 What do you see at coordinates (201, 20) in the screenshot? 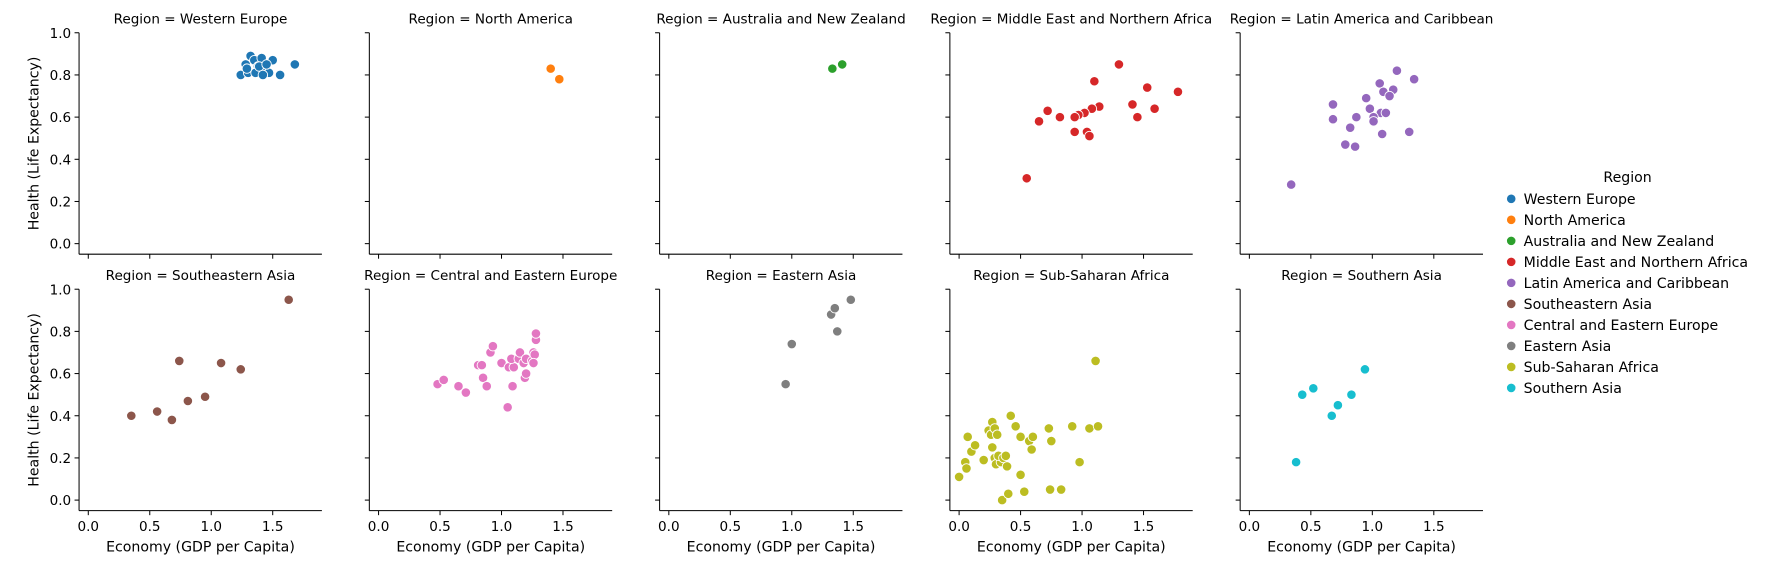
I see `panel-title: Region = Western Europe` at bounding box center [201, 20].